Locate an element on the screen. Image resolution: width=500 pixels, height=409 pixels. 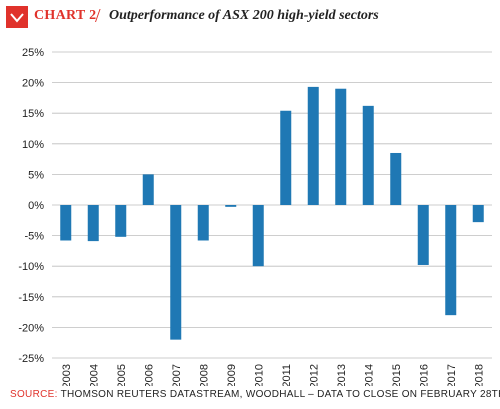
y-tick-label: -25% is located at coordinates (31, 359).